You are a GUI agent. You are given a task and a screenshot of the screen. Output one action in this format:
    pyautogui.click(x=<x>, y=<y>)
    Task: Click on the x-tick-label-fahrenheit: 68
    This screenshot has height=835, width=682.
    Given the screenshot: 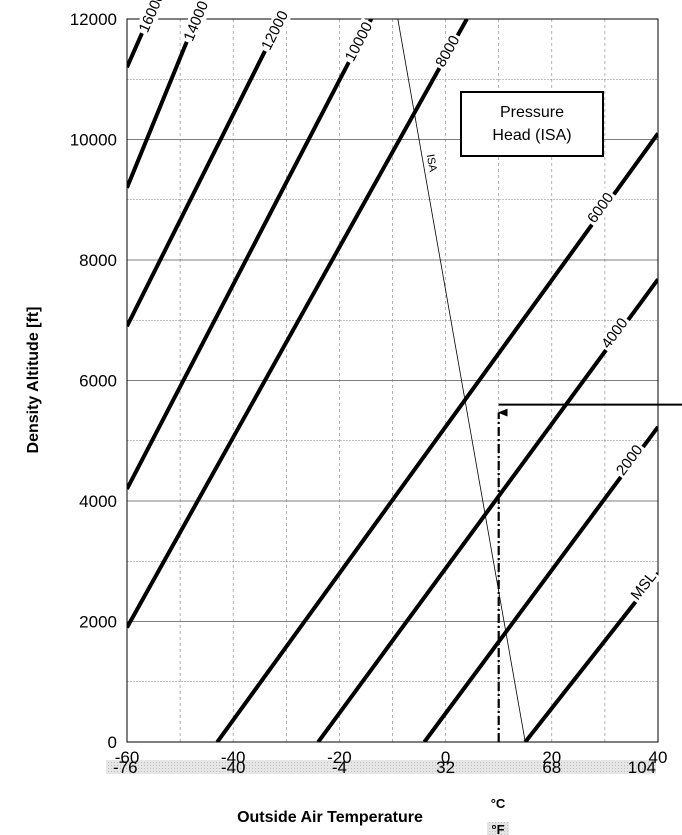 What is the action you would take?
    pyautogui.click(x=551, y=767)
    